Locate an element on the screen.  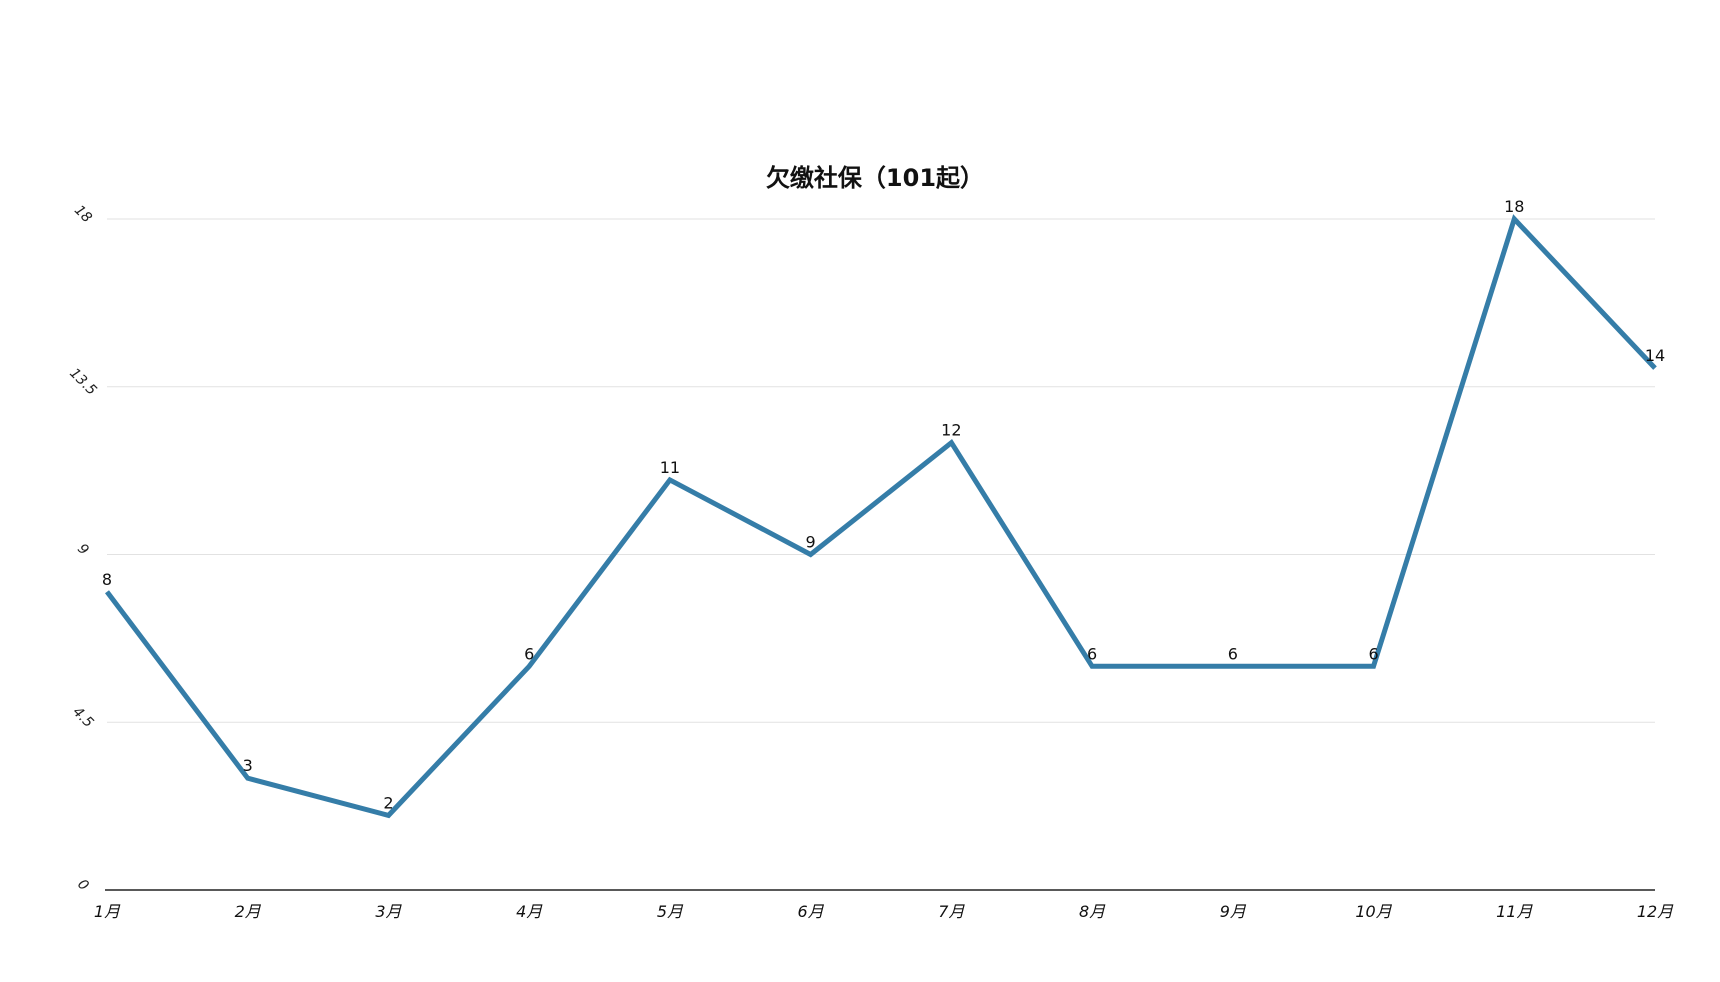
data-label: 2 is located at coordinates (388, 802).